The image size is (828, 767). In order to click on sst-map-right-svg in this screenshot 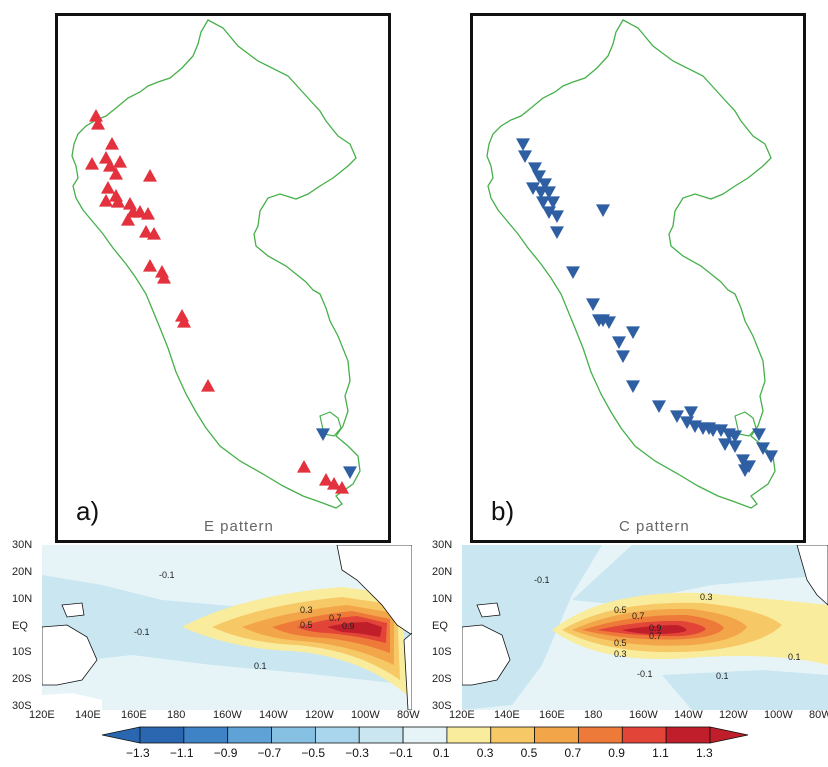, I will do `click(645, 627)`.